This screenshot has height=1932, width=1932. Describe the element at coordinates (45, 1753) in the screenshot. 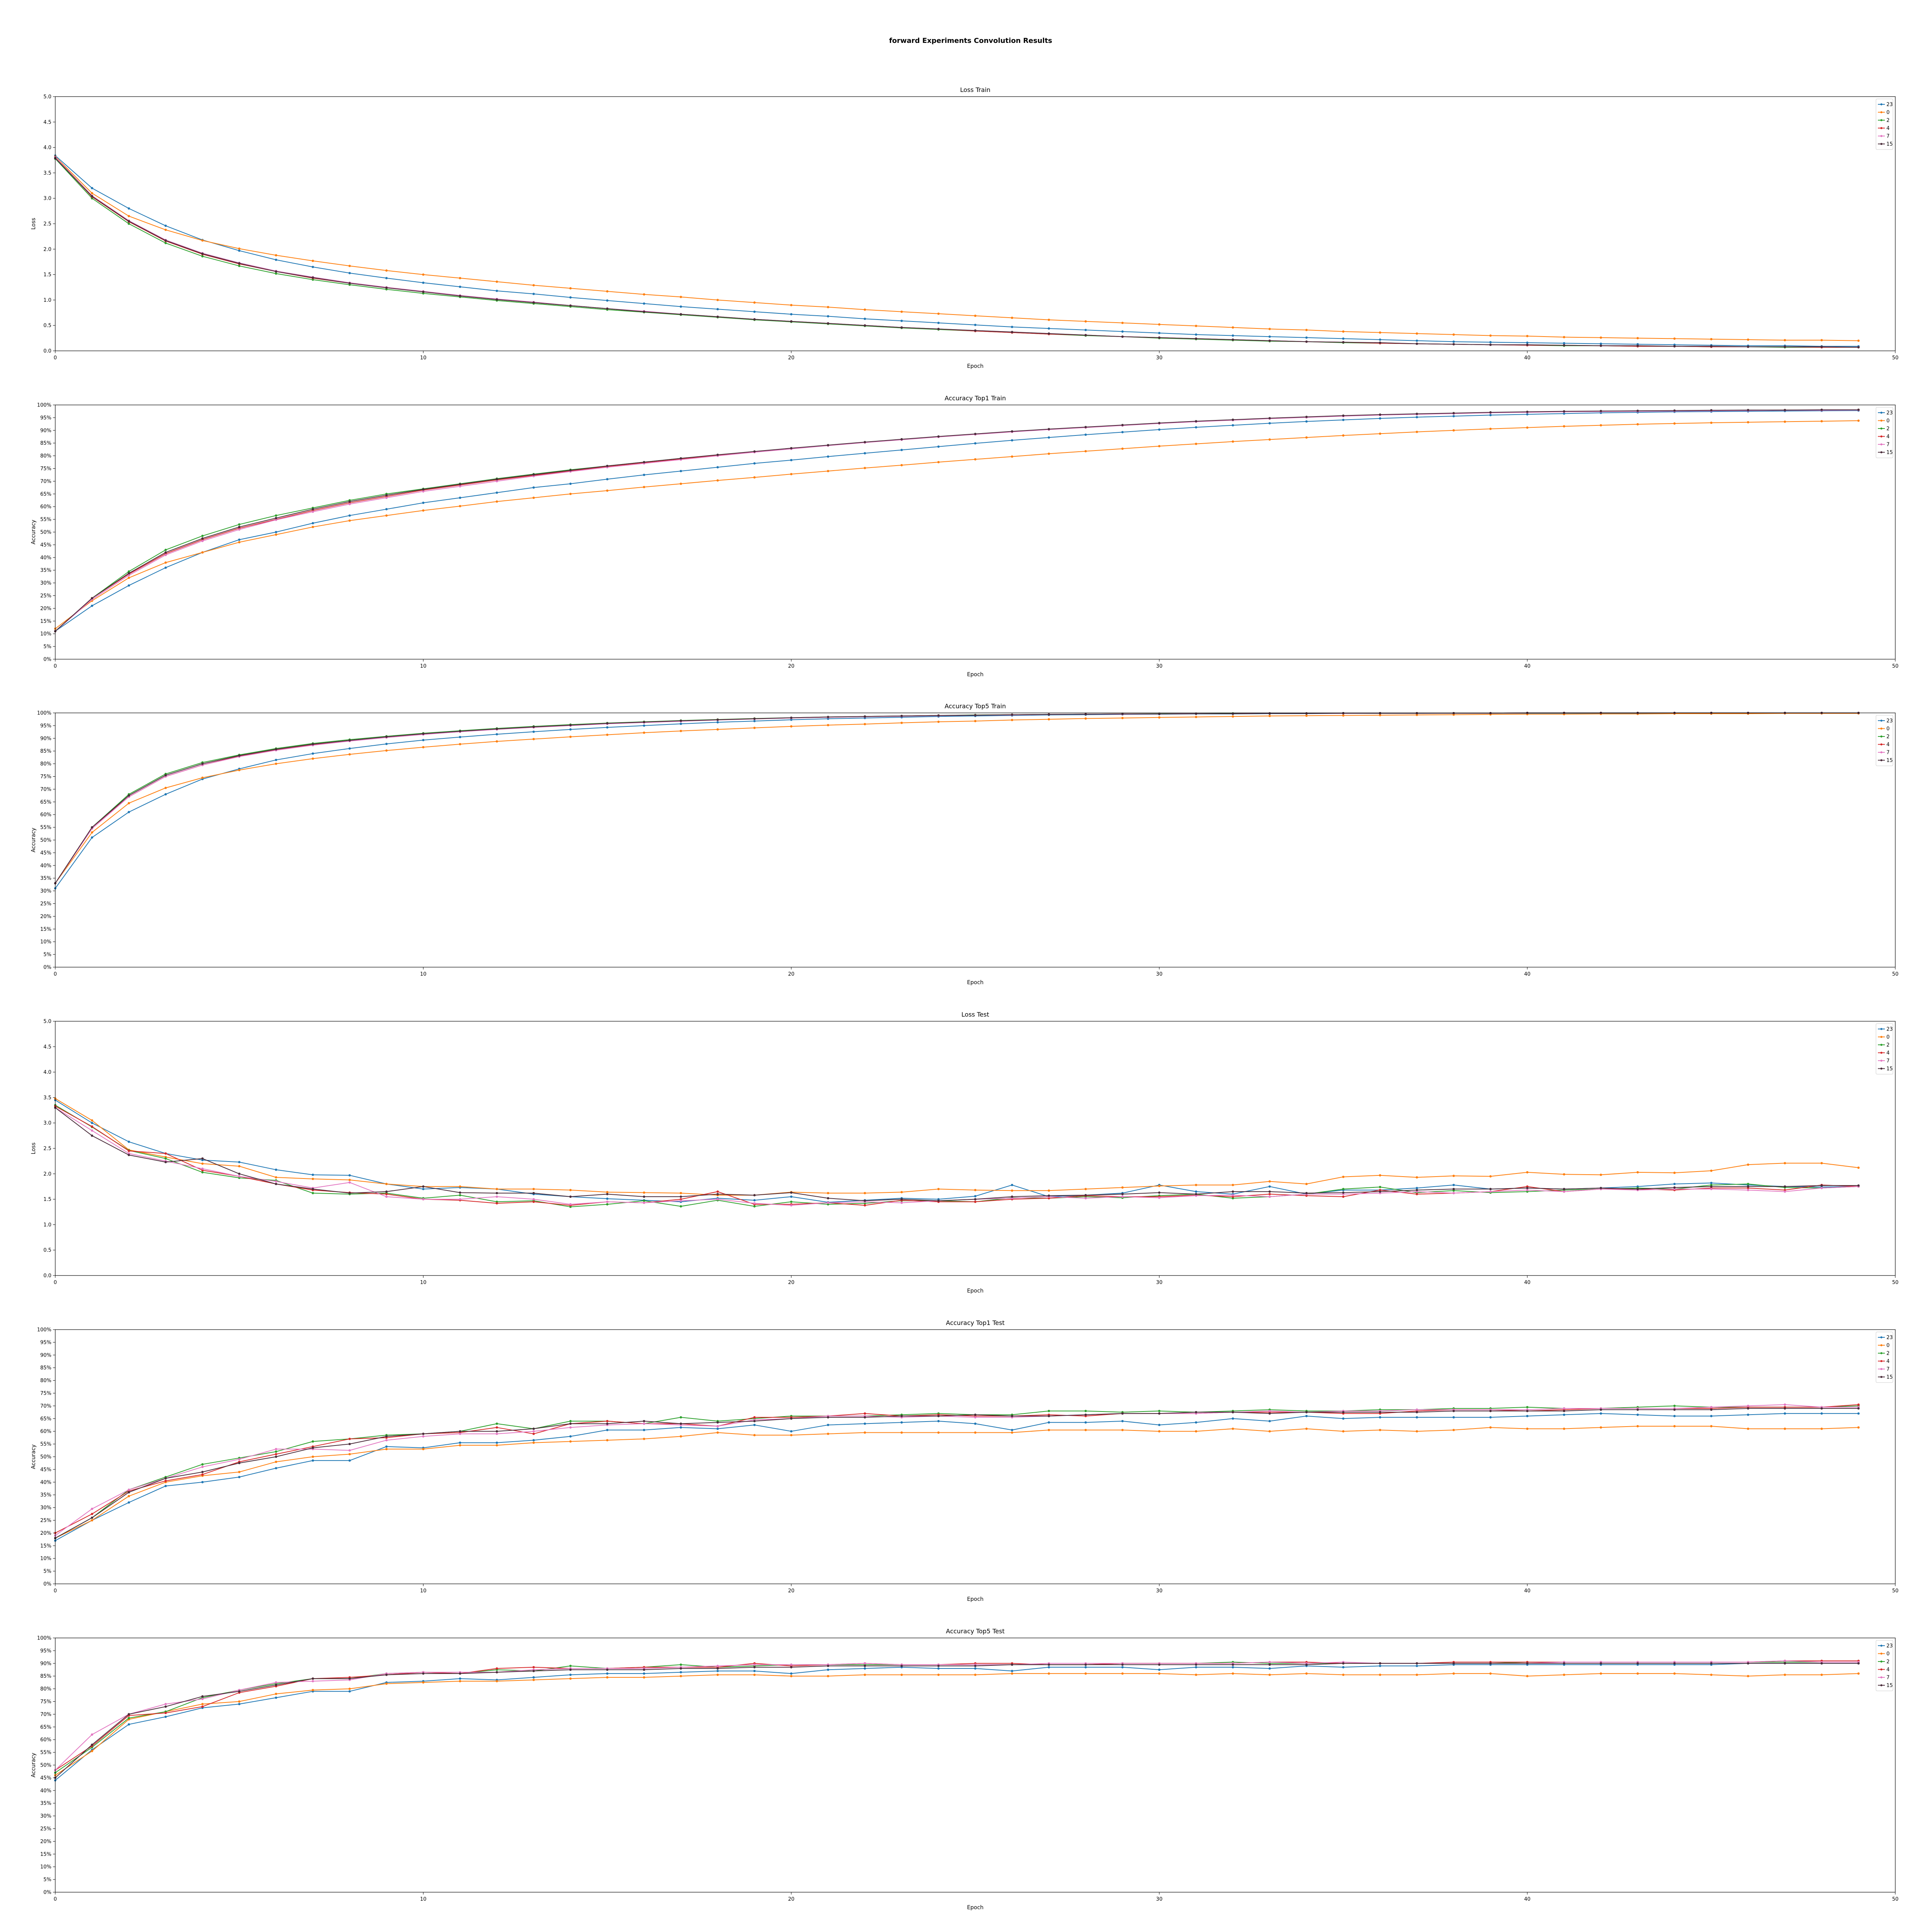

I see `y-tick-label: 55%` at that location.